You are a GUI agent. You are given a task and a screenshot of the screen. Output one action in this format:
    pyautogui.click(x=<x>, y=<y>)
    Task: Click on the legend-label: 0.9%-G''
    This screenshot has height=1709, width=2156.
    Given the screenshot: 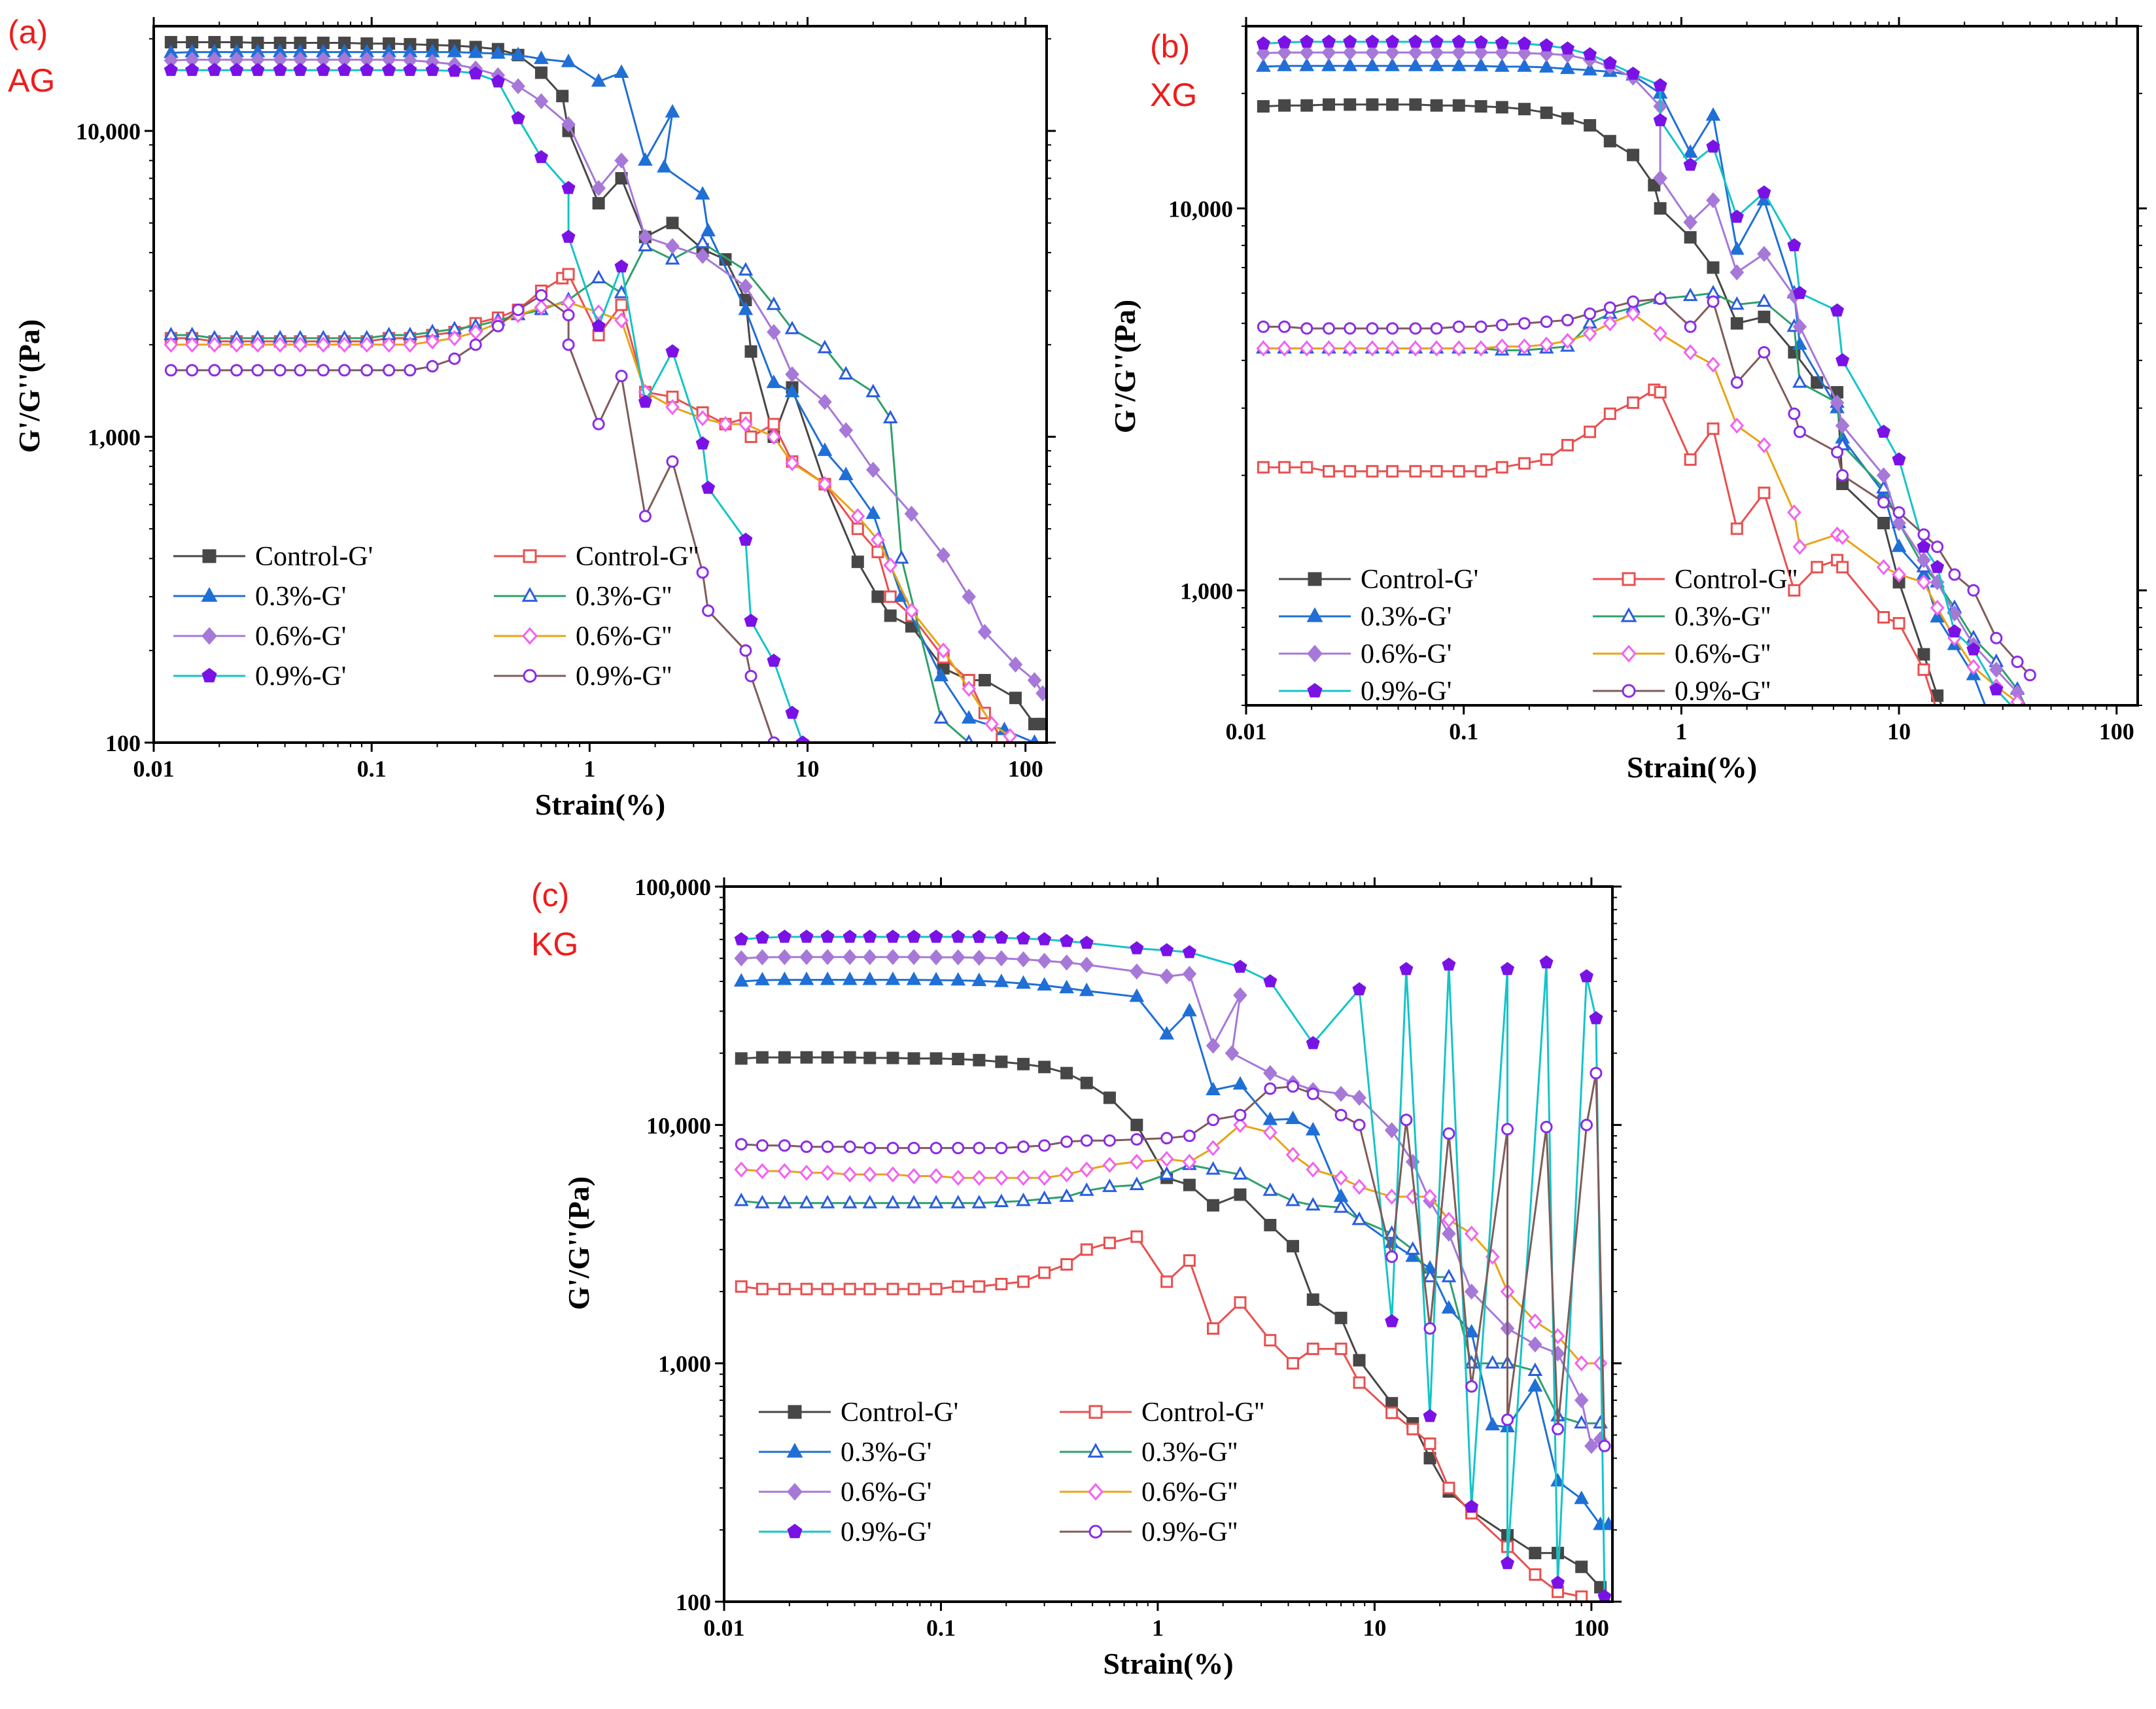 What is the action you would take?
    pyautogui.click(x=1189, y=1532)
    